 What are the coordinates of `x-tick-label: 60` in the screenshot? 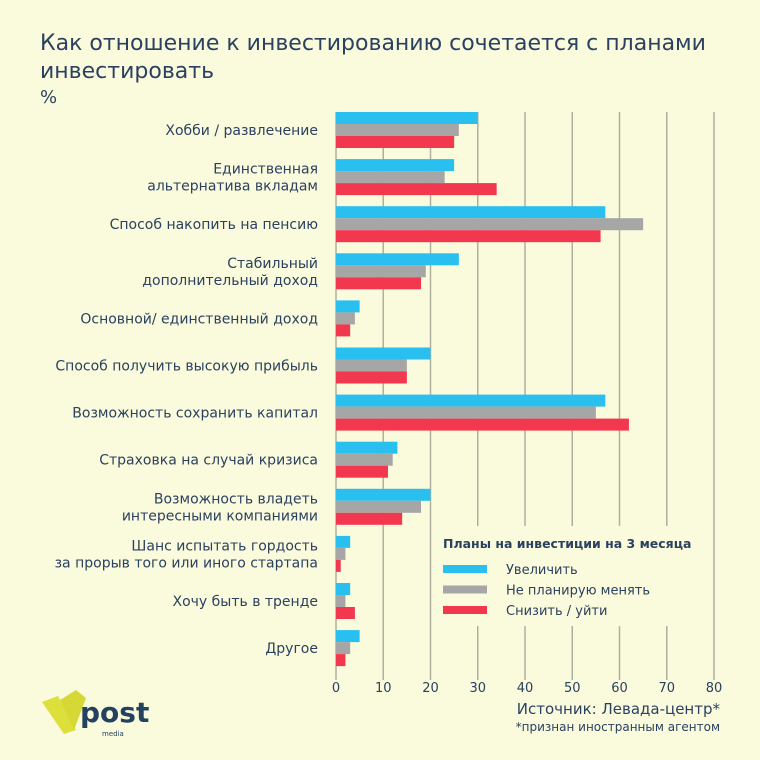 It's located at (619, 688).